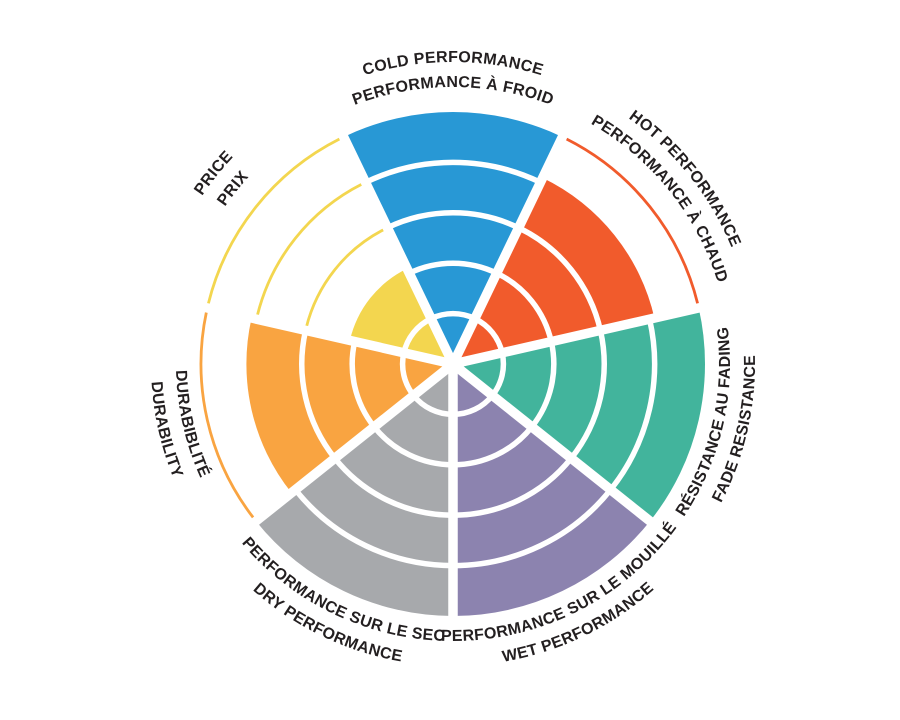 The image size is (900, 720). What do you see at coordinates (453, 364) in the screenshot?
I see `center-hub` at bounding box center [453, 364].